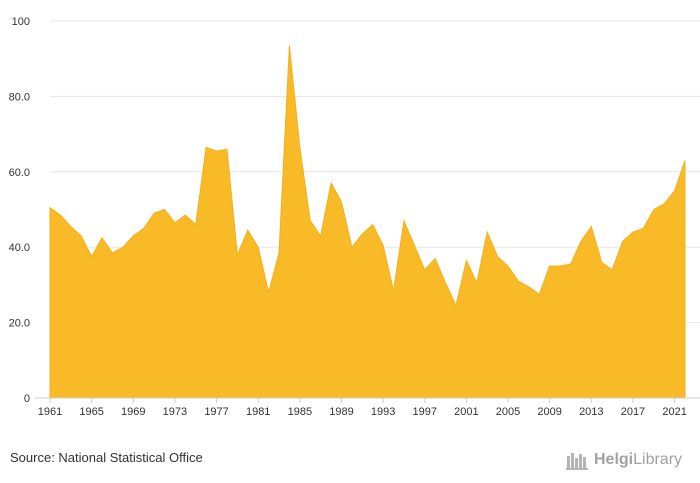 This screenshot has height=483, width=700. Describe the element at coordinates (341, 412) in the screenshot. I see `x-tick-label: 1989` at that location.